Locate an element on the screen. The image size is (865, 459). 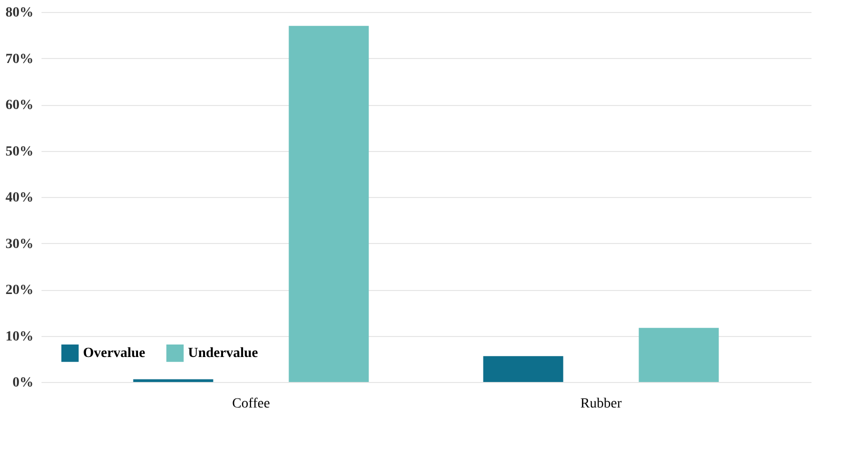
y-tick-label: 10% is located at coordinates (20, 336).